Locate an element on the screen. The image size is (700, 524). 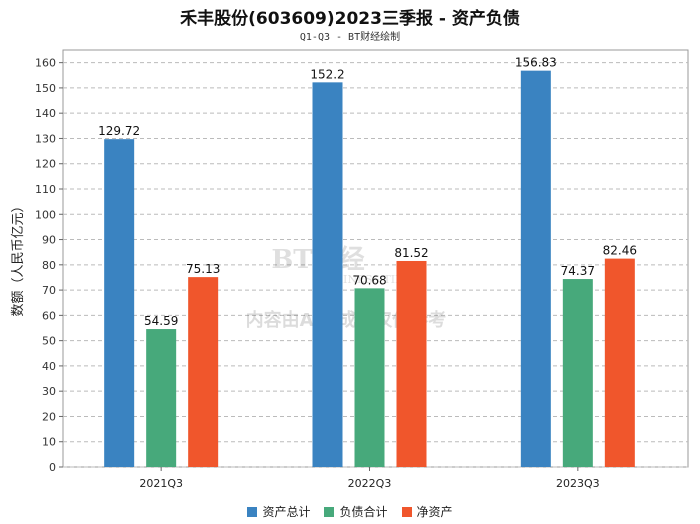
legend-label: 负债合计 is located at coordinates (363, 512).